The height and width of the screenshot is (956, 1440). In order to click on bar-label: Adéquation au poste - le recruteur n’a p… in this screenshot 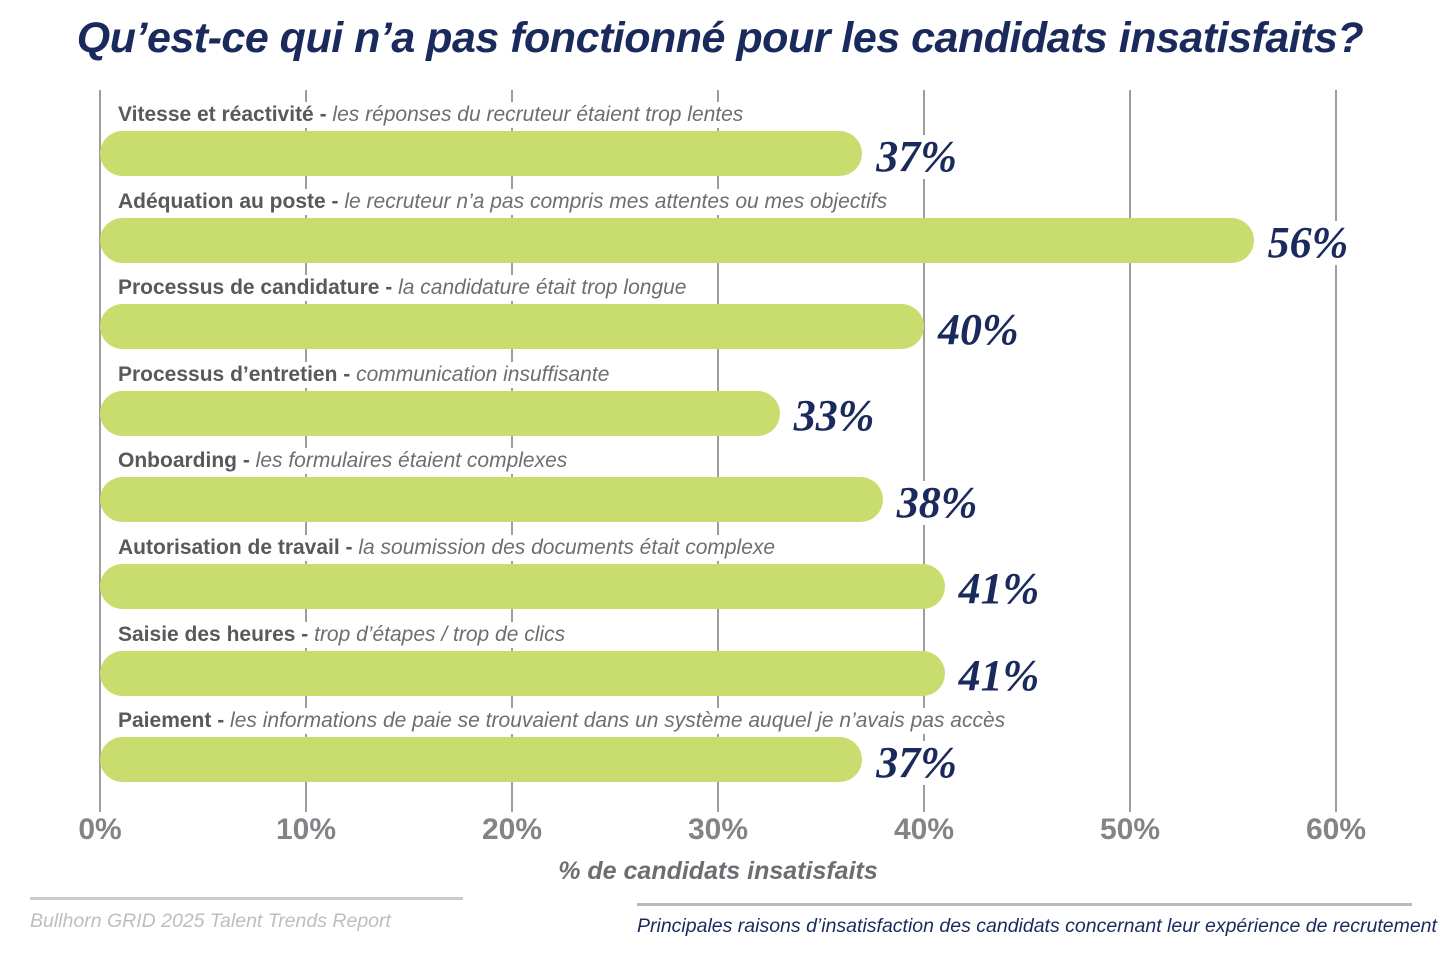, I will do `click(508, 201)`.